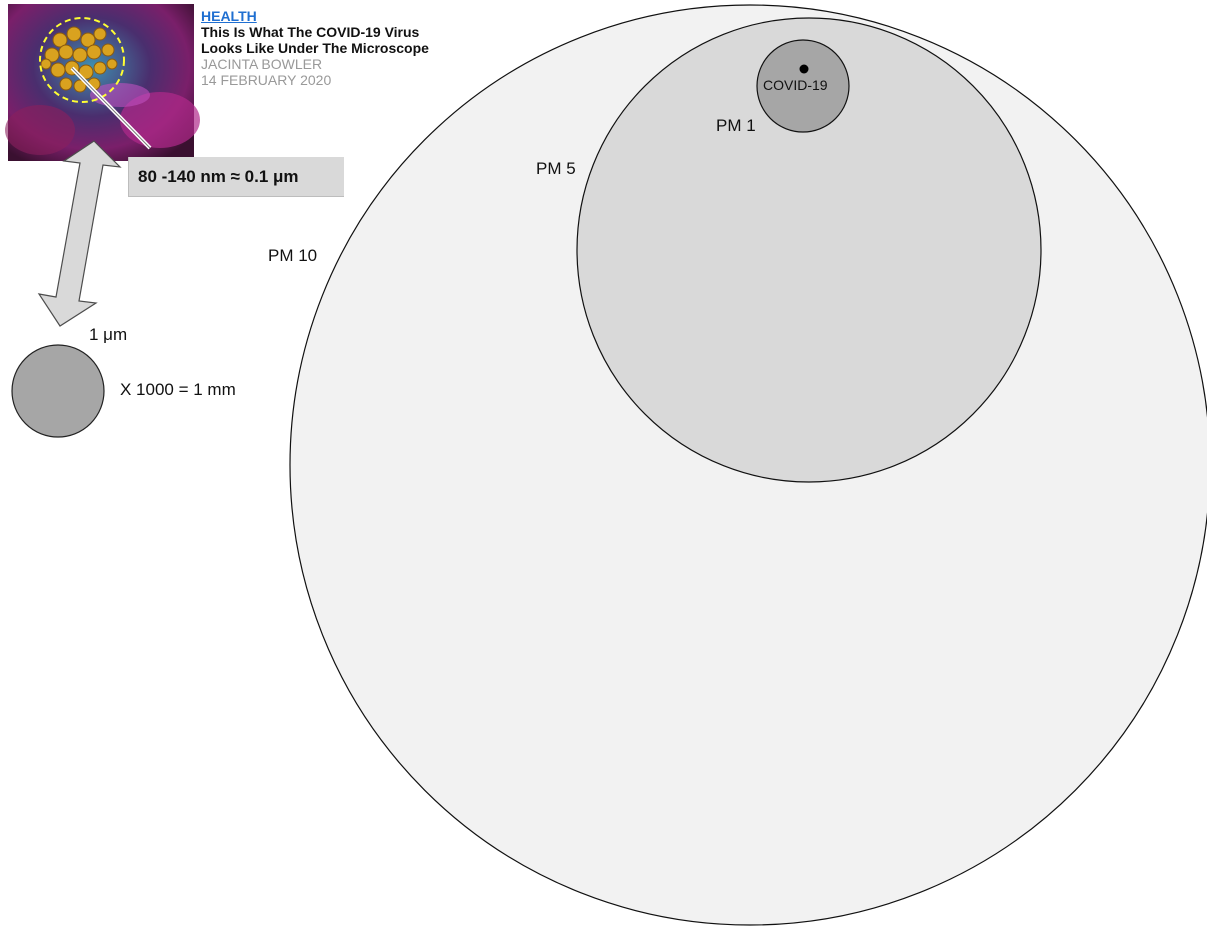  Describe the element at coordinates (795, 85) in the screenshot. I see `covid-label: COVID-19` at that location.